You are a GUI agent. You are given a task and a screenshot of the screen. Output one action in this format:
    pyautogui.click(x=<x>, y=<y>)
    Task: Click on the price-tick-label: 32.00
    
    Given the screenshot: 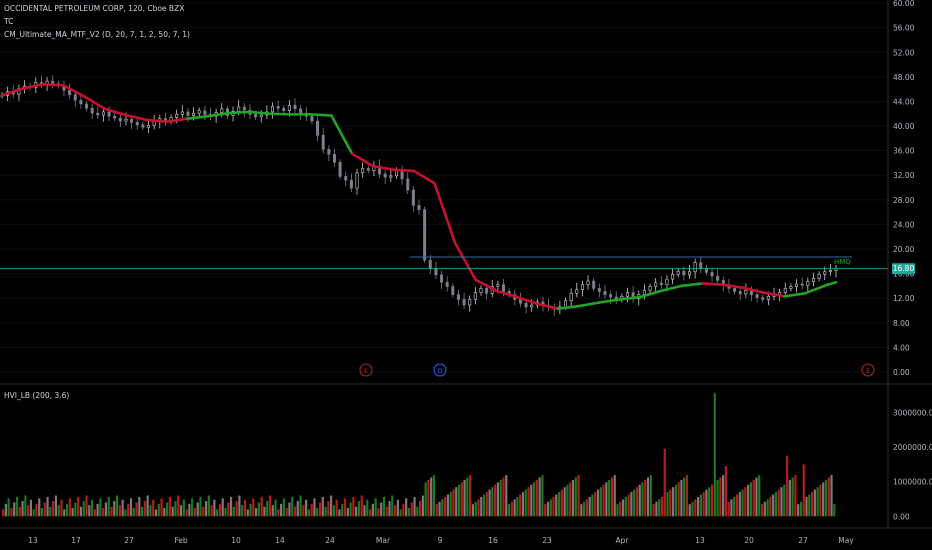 What is the action you would take?
    pyautogui.click(x=904, y=175)
    